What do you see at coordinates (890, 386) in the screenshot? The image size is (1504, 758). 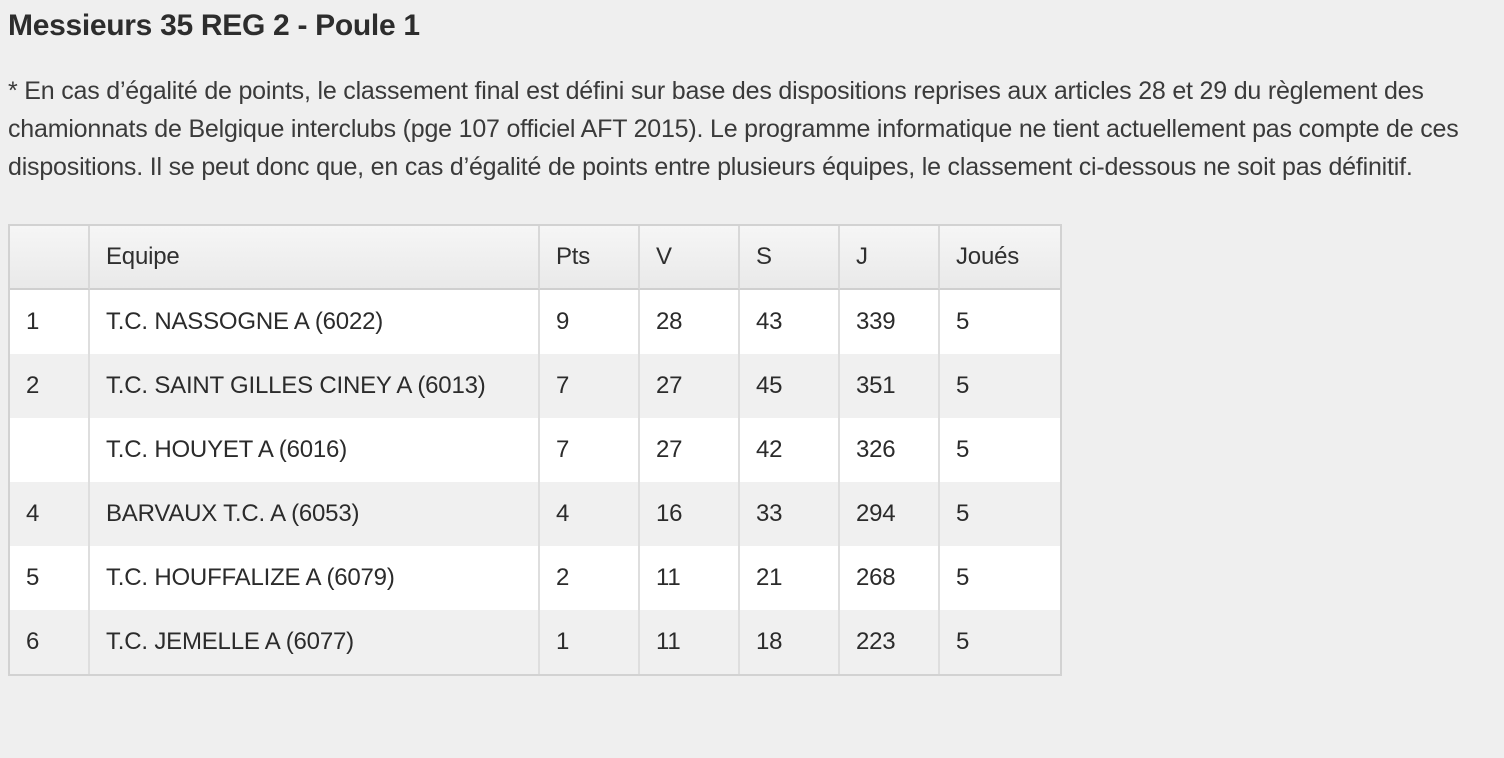 I see `cell-j: 351` at bounding box center [890, 386].